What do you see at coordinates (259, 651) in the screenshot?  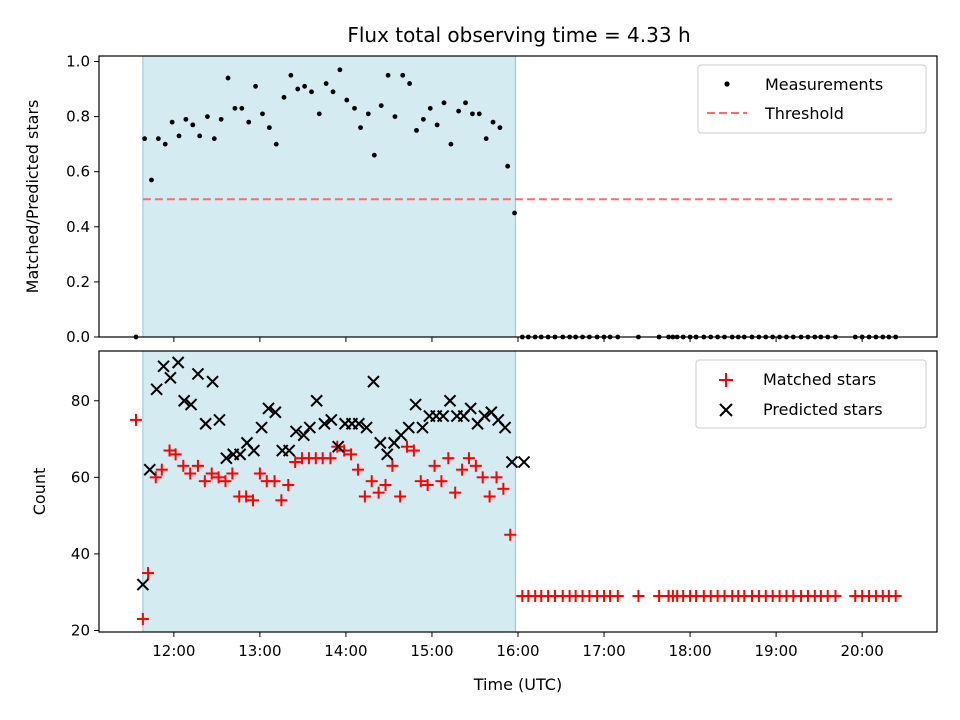 I see `count-x-tick-label: 13:00` at bounding box center [259, 651].